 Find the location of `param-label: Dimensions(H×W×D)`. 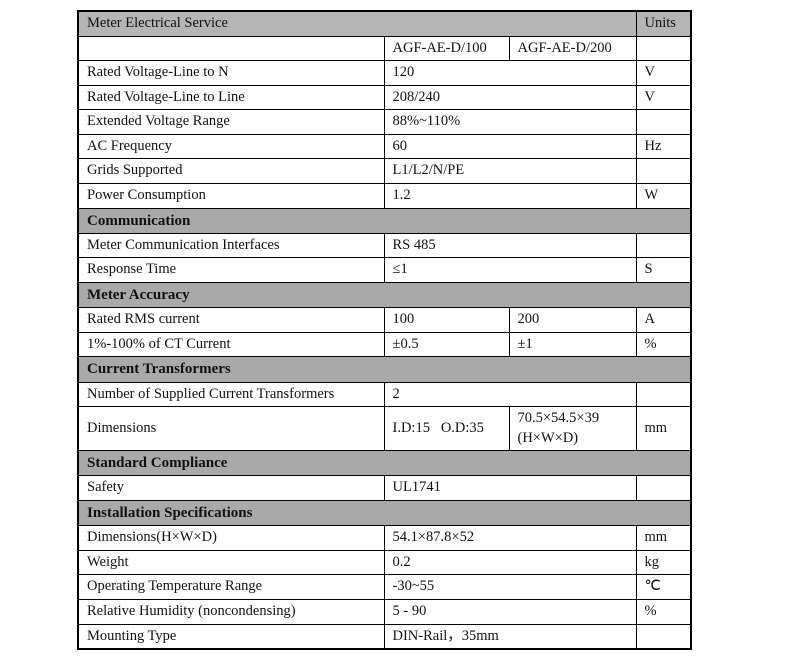

param-label: Dimensions(H×W×D) is located at coordinates (231, 538).